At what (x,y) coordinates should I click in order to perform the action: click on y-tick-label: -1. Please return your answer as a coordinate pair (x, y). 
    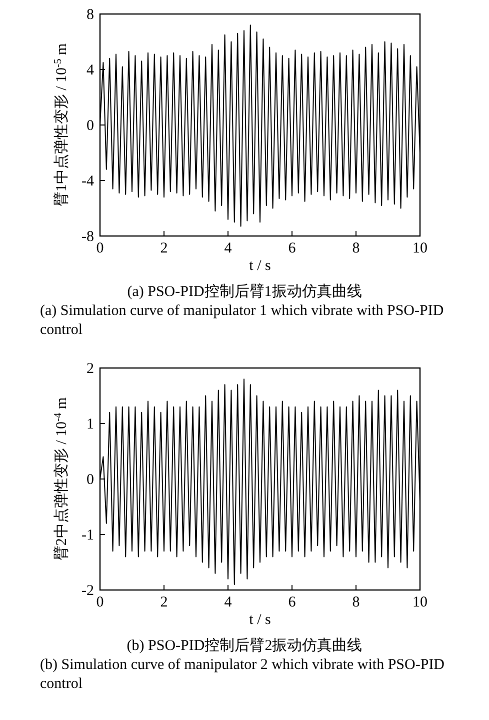
    Looking at the image, I should click on (88, 535).